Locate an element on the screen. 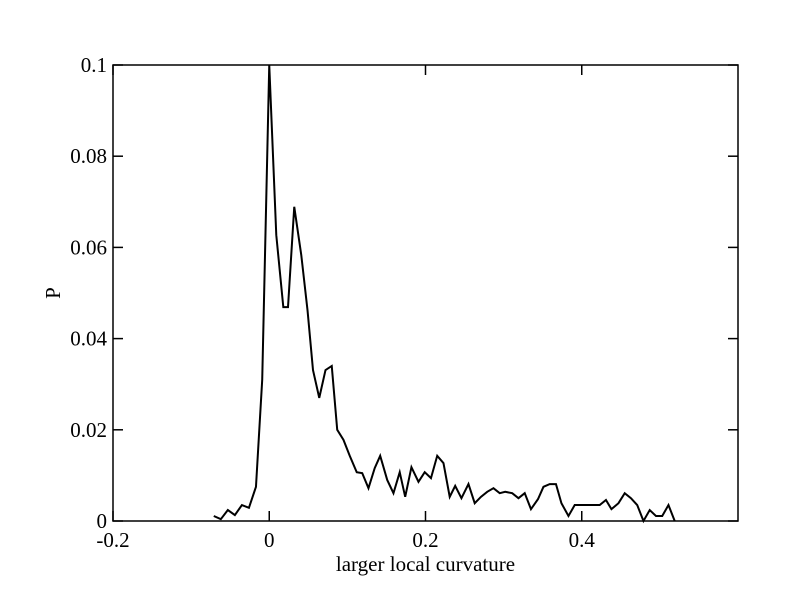 The image size is (792, 612). y-tick-label: 0.02 is located at coordinates (88, 430).